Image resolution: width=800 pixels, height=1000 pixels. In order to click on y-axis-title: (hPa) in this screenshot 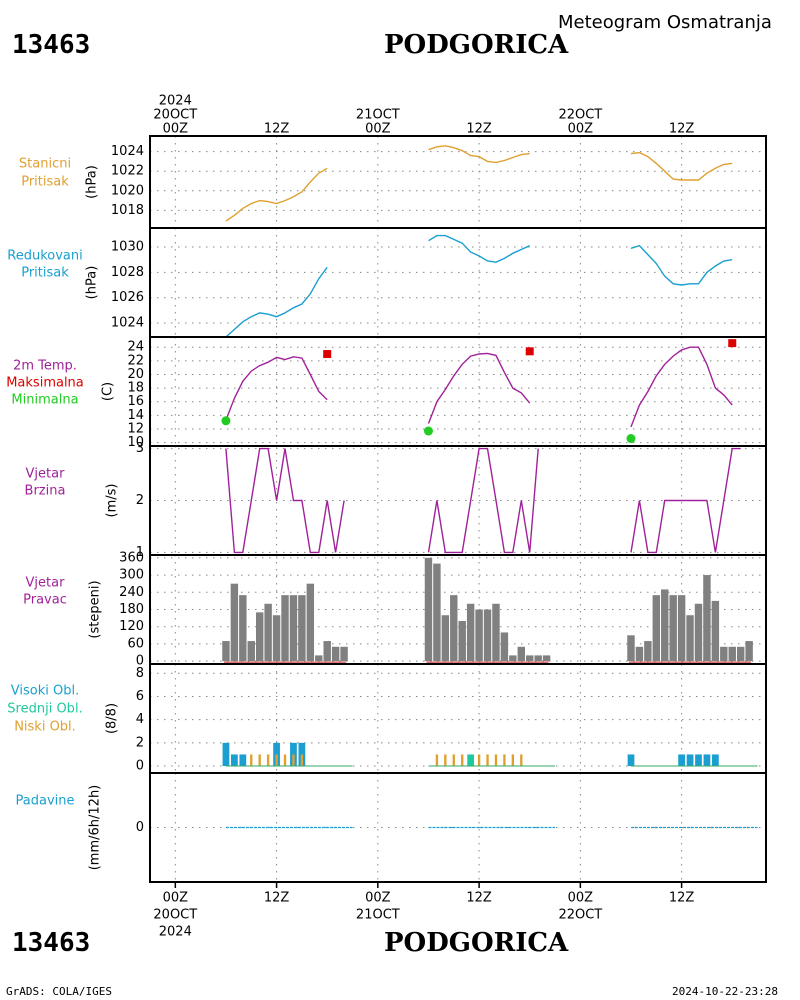, I will do `click(92, 283)`.